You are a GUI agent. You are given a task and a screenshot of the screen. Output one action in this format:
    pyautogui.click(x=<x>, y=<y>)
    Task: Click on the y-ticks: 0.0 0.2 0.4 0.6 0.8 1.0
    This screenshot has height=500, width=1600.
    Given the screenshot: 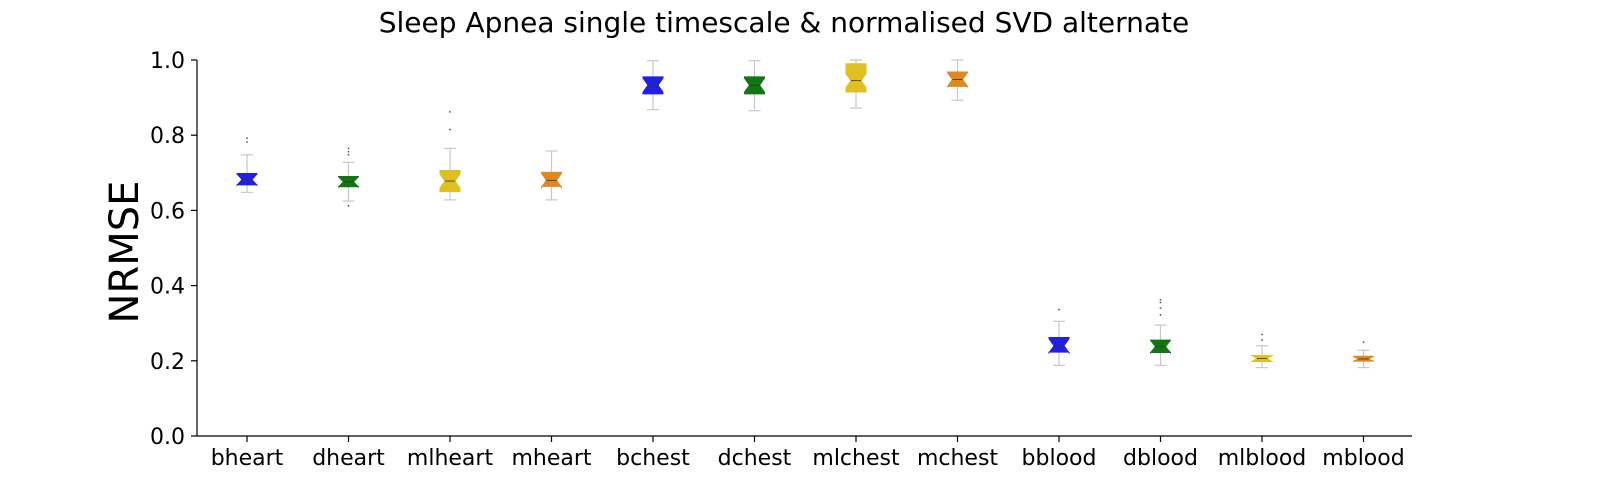 What is the action you would take?
    pyautogui.click(x=173, y=249)
    